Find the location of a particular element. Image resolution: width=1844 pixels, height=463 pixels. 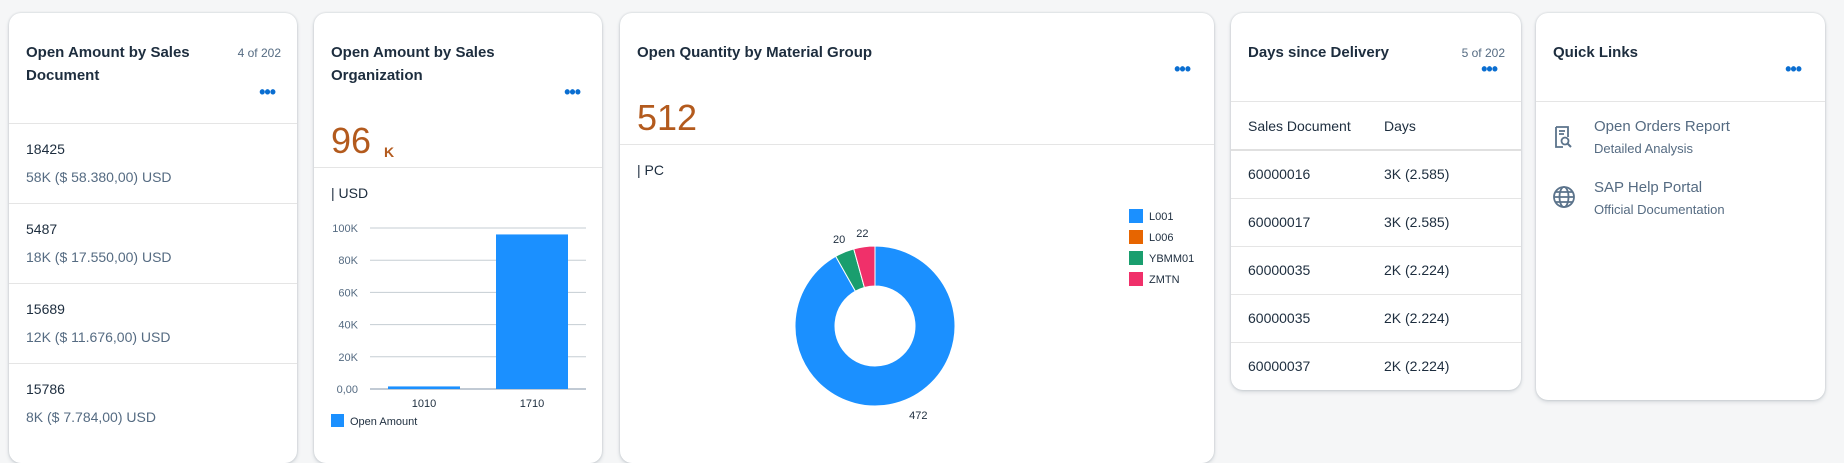

table-row: 60000017 3K (2.585) is located at coordinates (1376, 223).